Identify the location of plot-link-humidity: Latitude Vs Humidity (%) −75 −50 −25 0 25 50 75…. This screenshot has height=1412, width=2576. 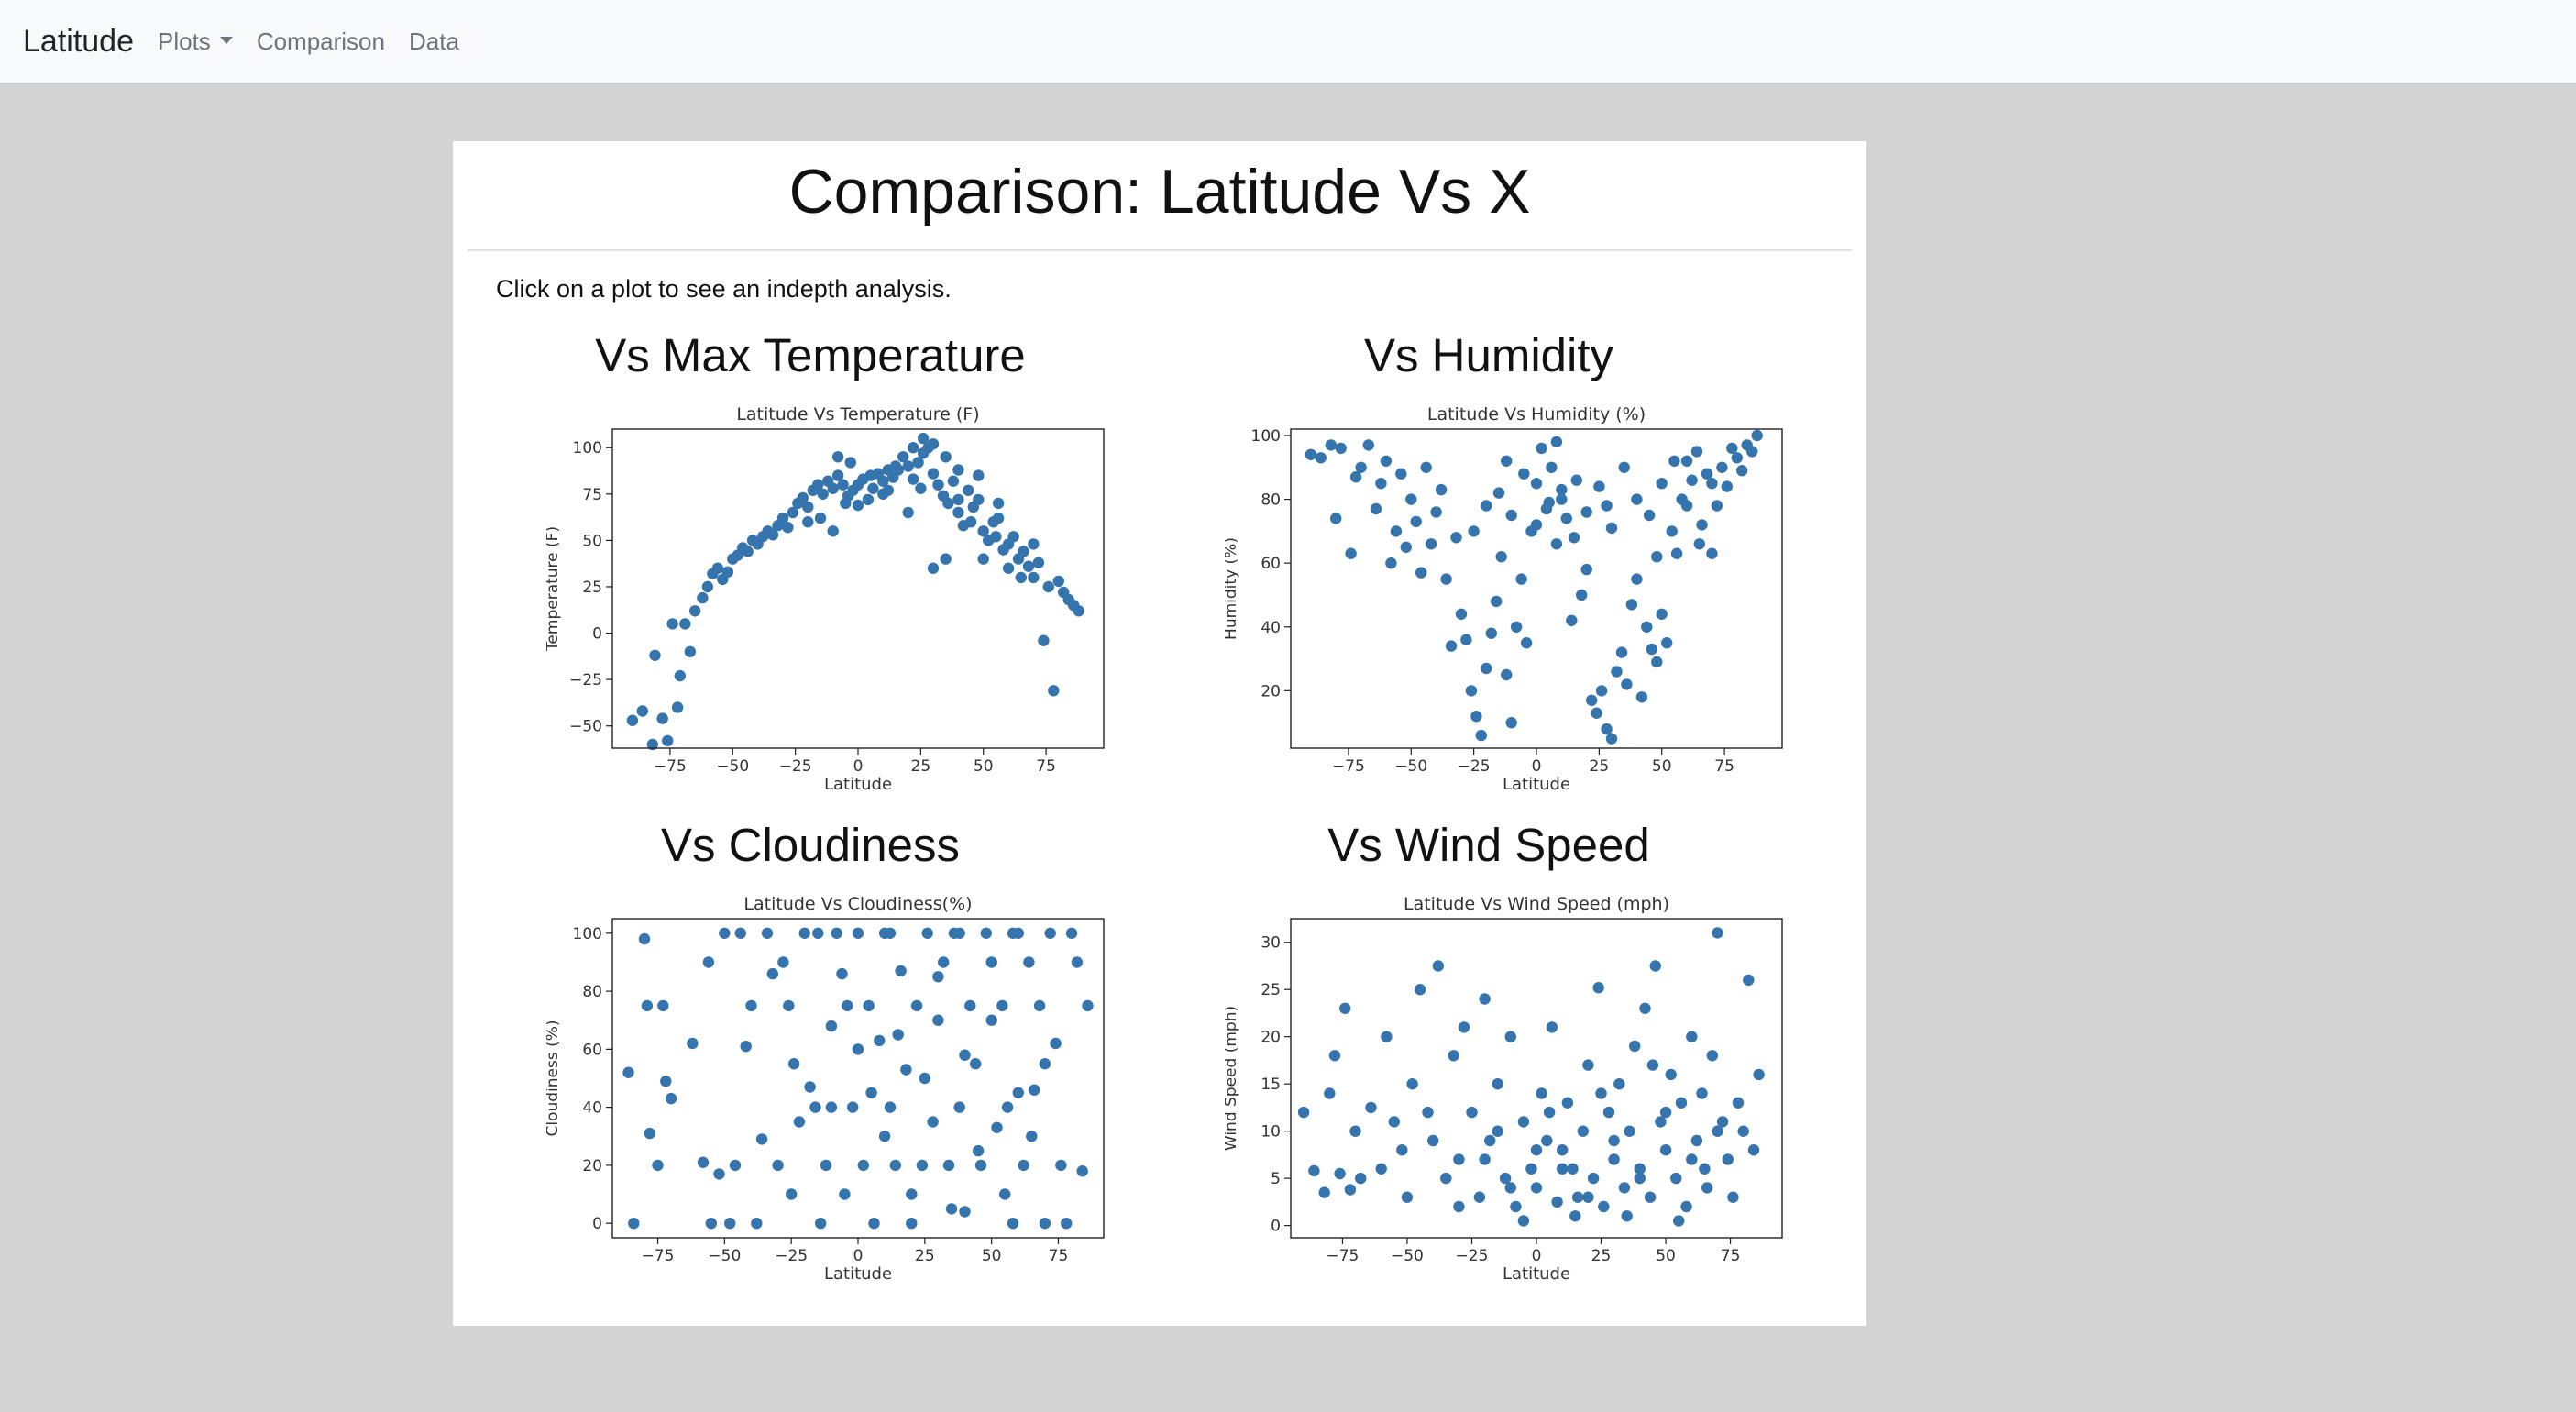
(1509, 599).